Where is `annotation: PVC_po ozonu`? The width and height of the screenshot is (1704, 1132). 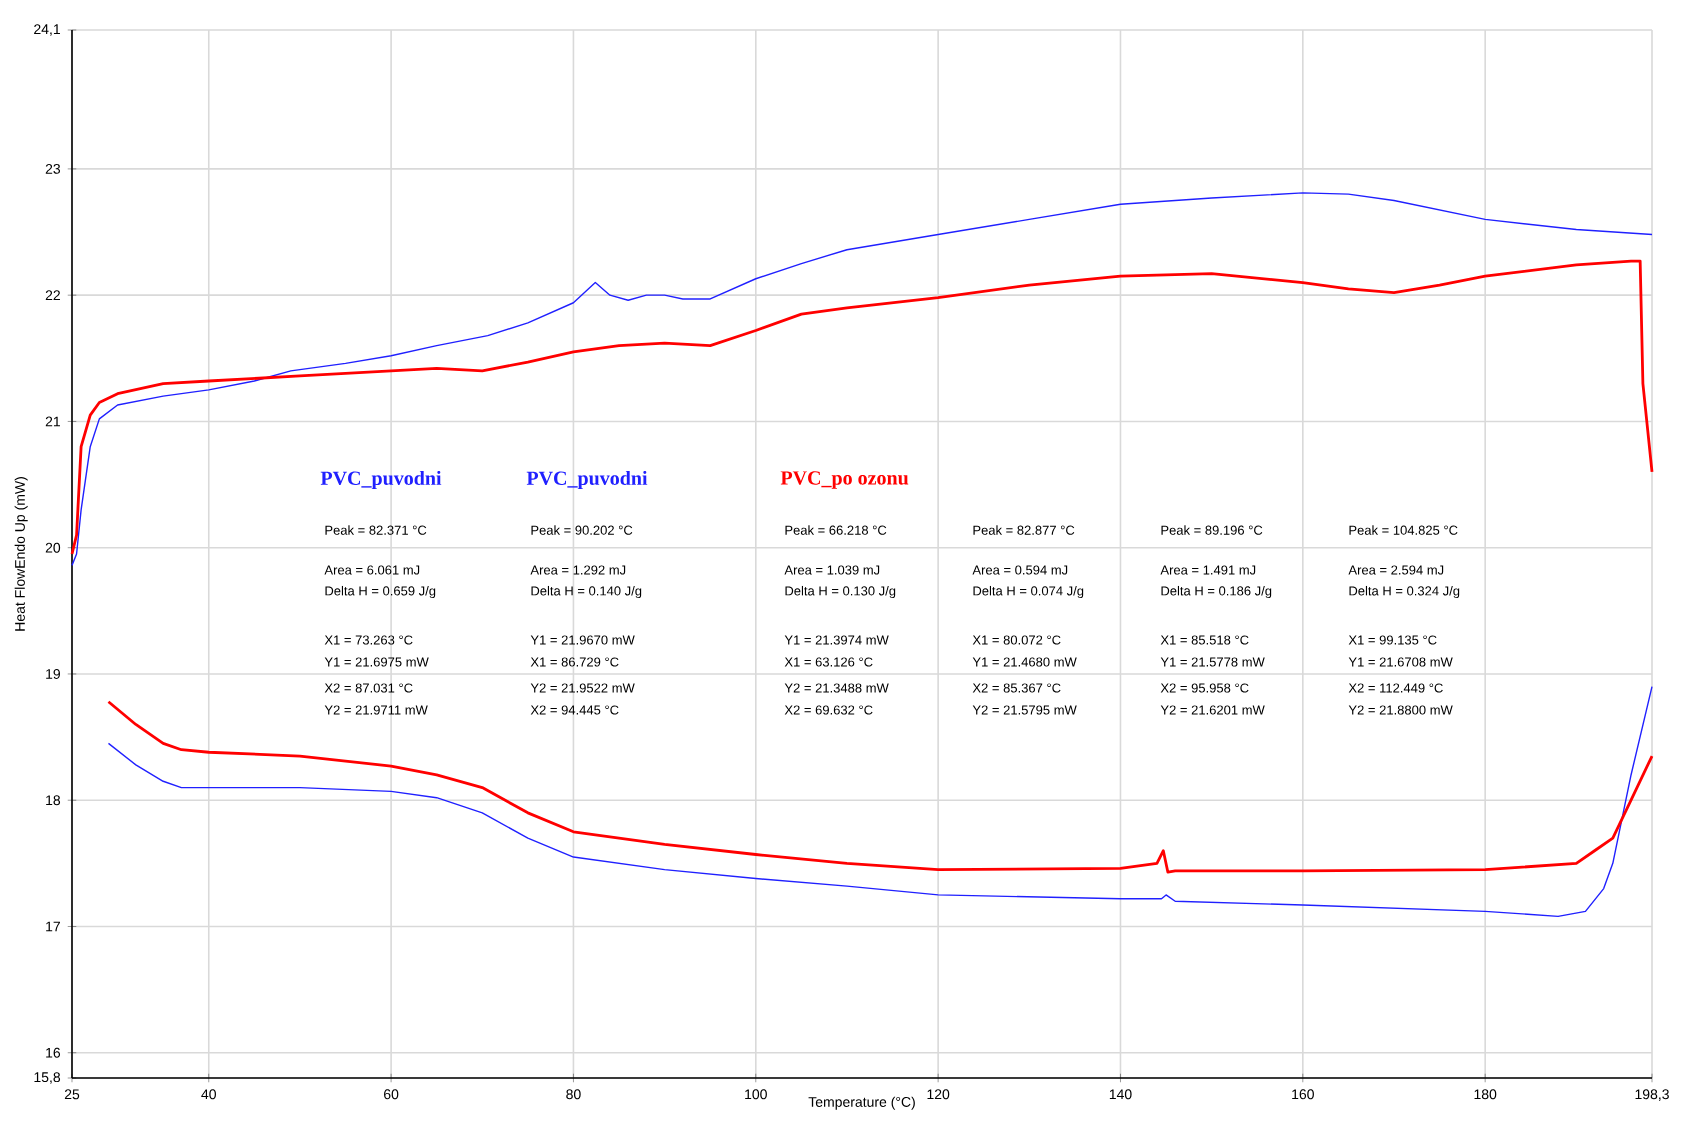 annotation: PVC_po ozonu is located at coordinates (844, 480).